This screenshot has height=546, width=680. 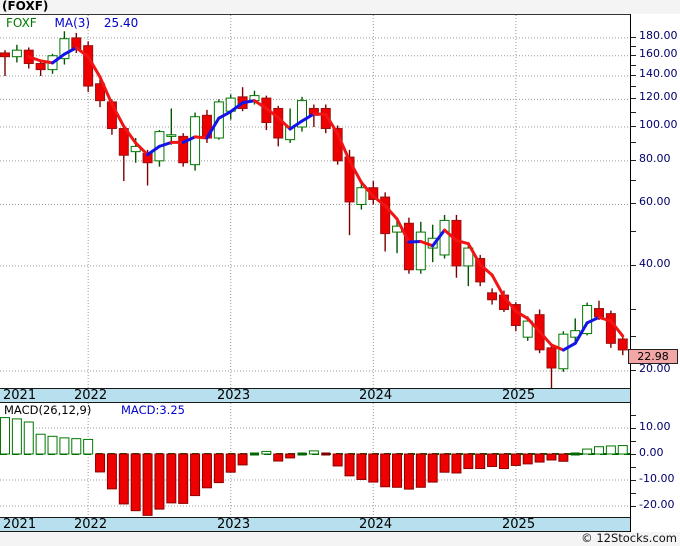 What do you see at coordinates (153, 410) in the screenshot?
I see `macd-legend-value: MACD:3.25` at bounding box center [153, 410].